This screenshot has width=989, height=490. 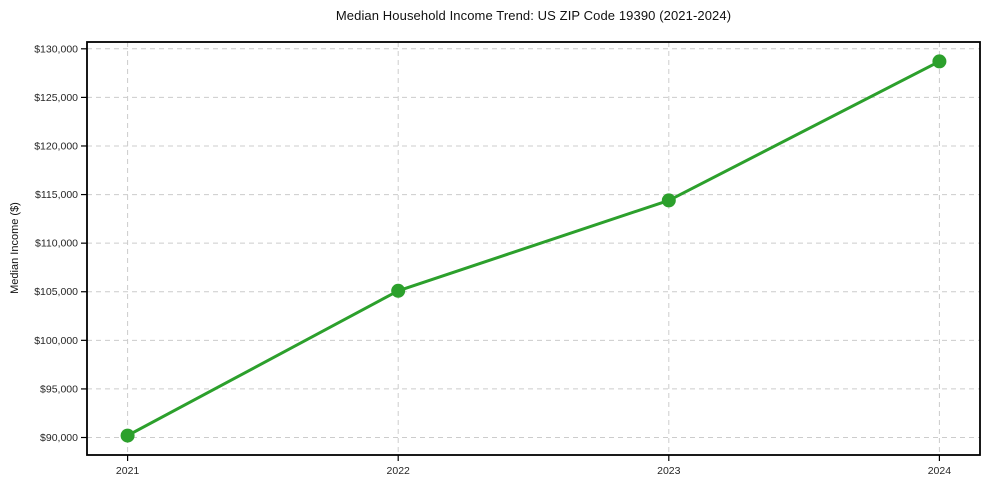 I want to click on x-tick-label: 2024, so click(x=940, y=471).